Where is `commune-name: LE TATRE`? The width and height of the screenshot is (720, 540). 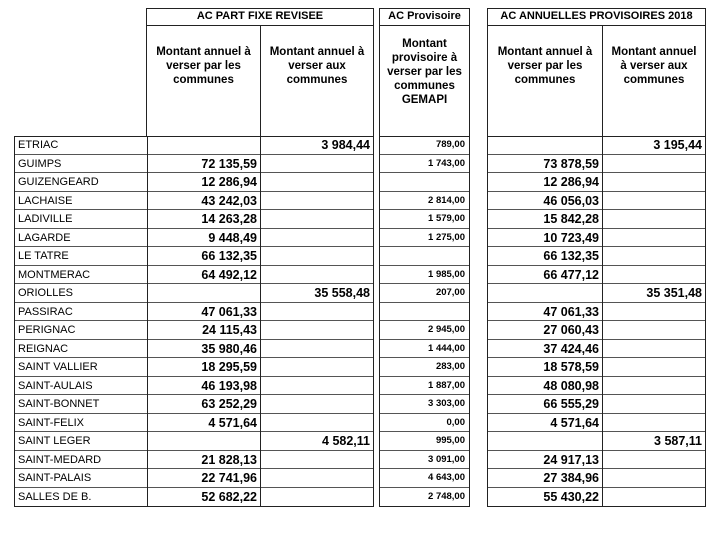 commune-name: LE TATRE is located at coordinates (81, 256).